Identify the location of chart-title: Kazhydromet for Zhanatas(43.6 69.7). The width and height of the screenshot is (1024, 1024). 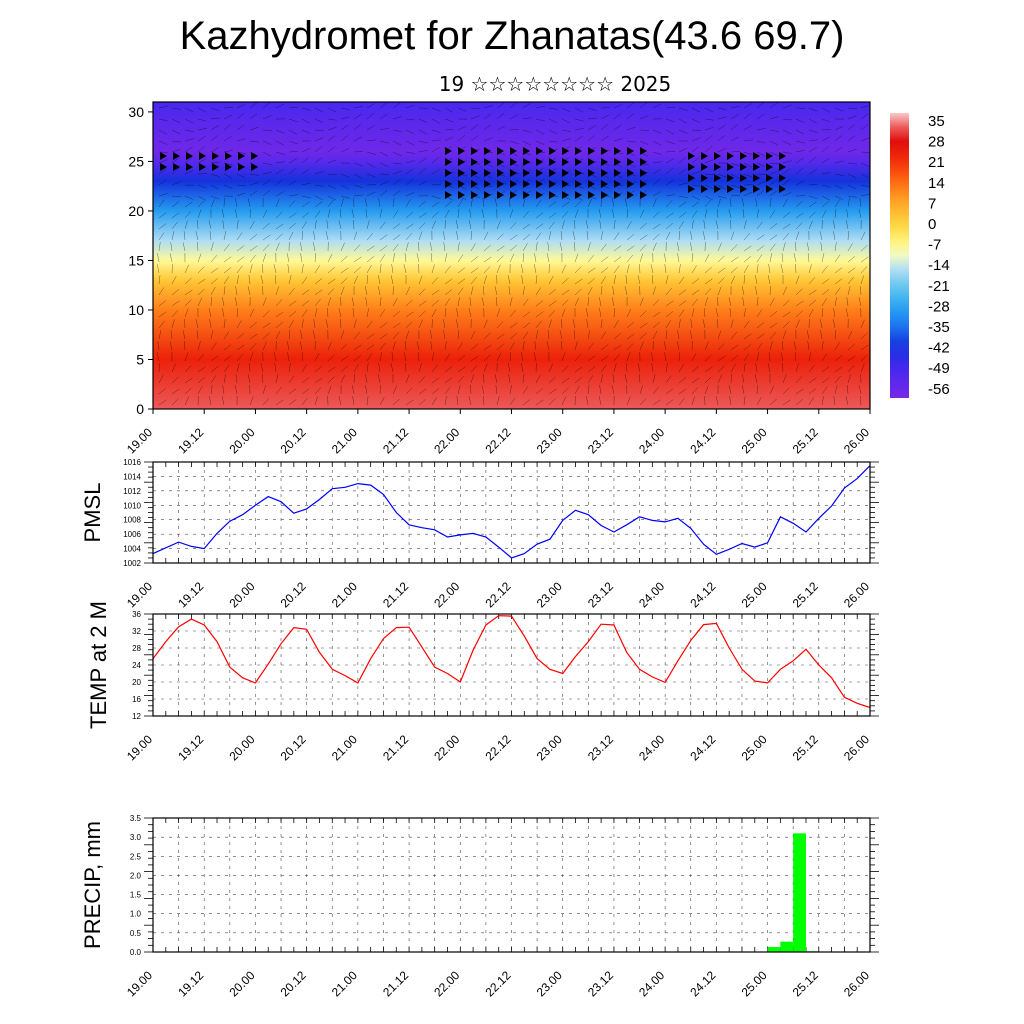
(512, 36).